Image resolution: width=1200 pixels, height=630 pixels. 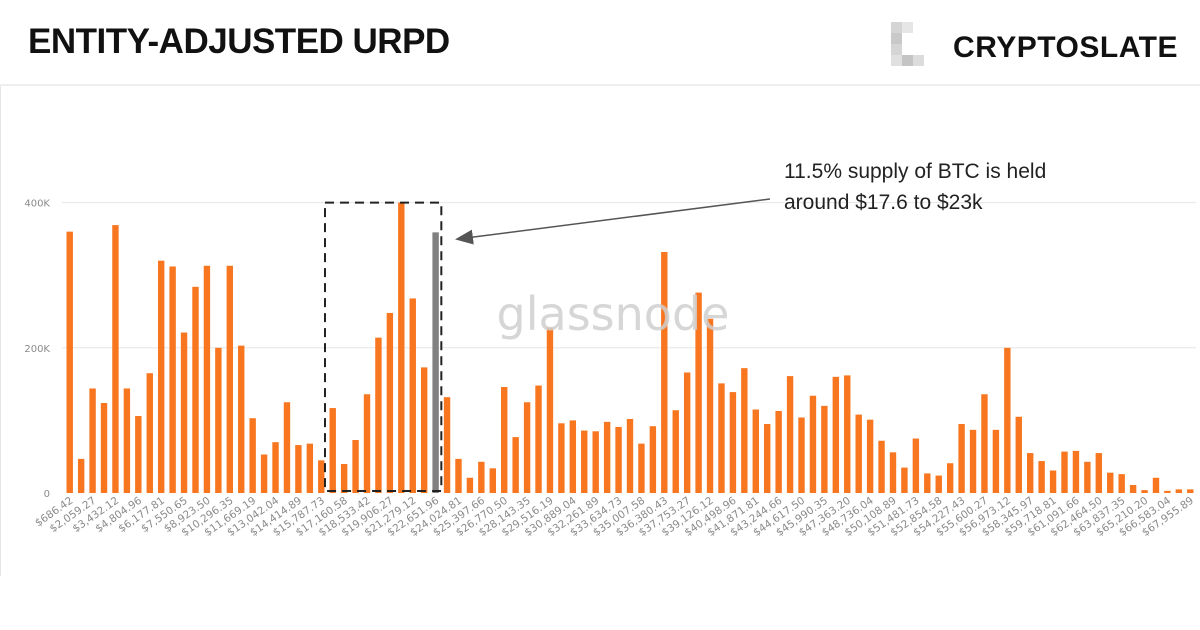 I want to click on y-axis: 0 200K 400K, so click(x=37, y=349).